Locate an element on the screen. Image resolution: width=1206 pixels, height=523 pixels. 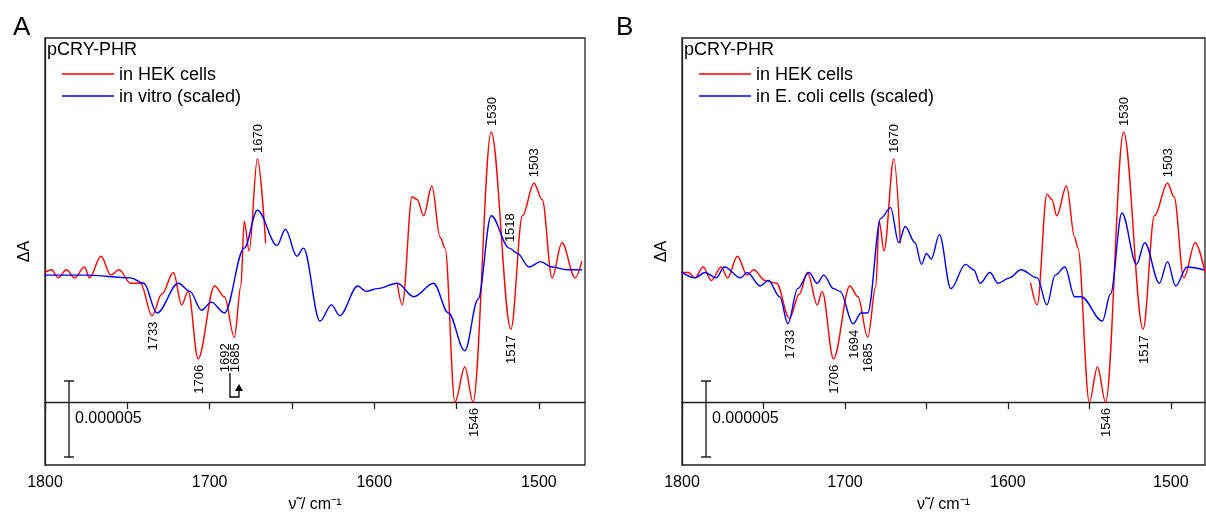
legend-label: in E. coli cells (scaled) is located at coordinates (845, 96).